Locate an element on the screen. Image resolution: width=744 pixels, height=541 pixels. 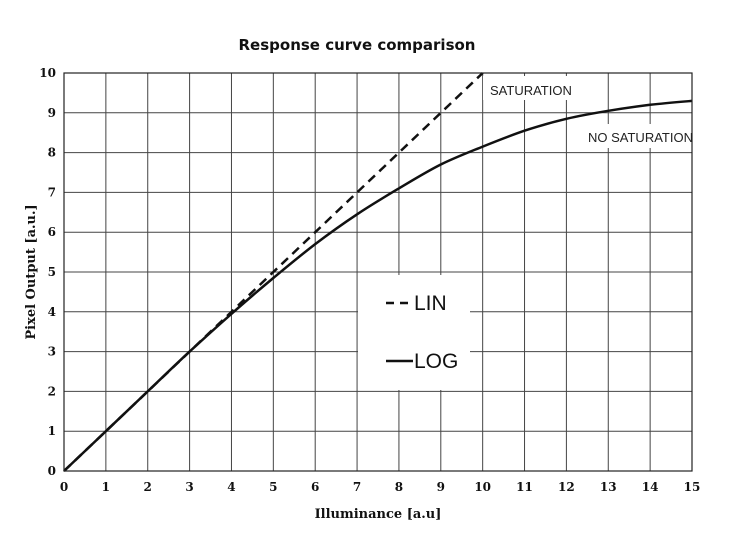
x-tick-label: 8 is located at coordinates (399, 487).